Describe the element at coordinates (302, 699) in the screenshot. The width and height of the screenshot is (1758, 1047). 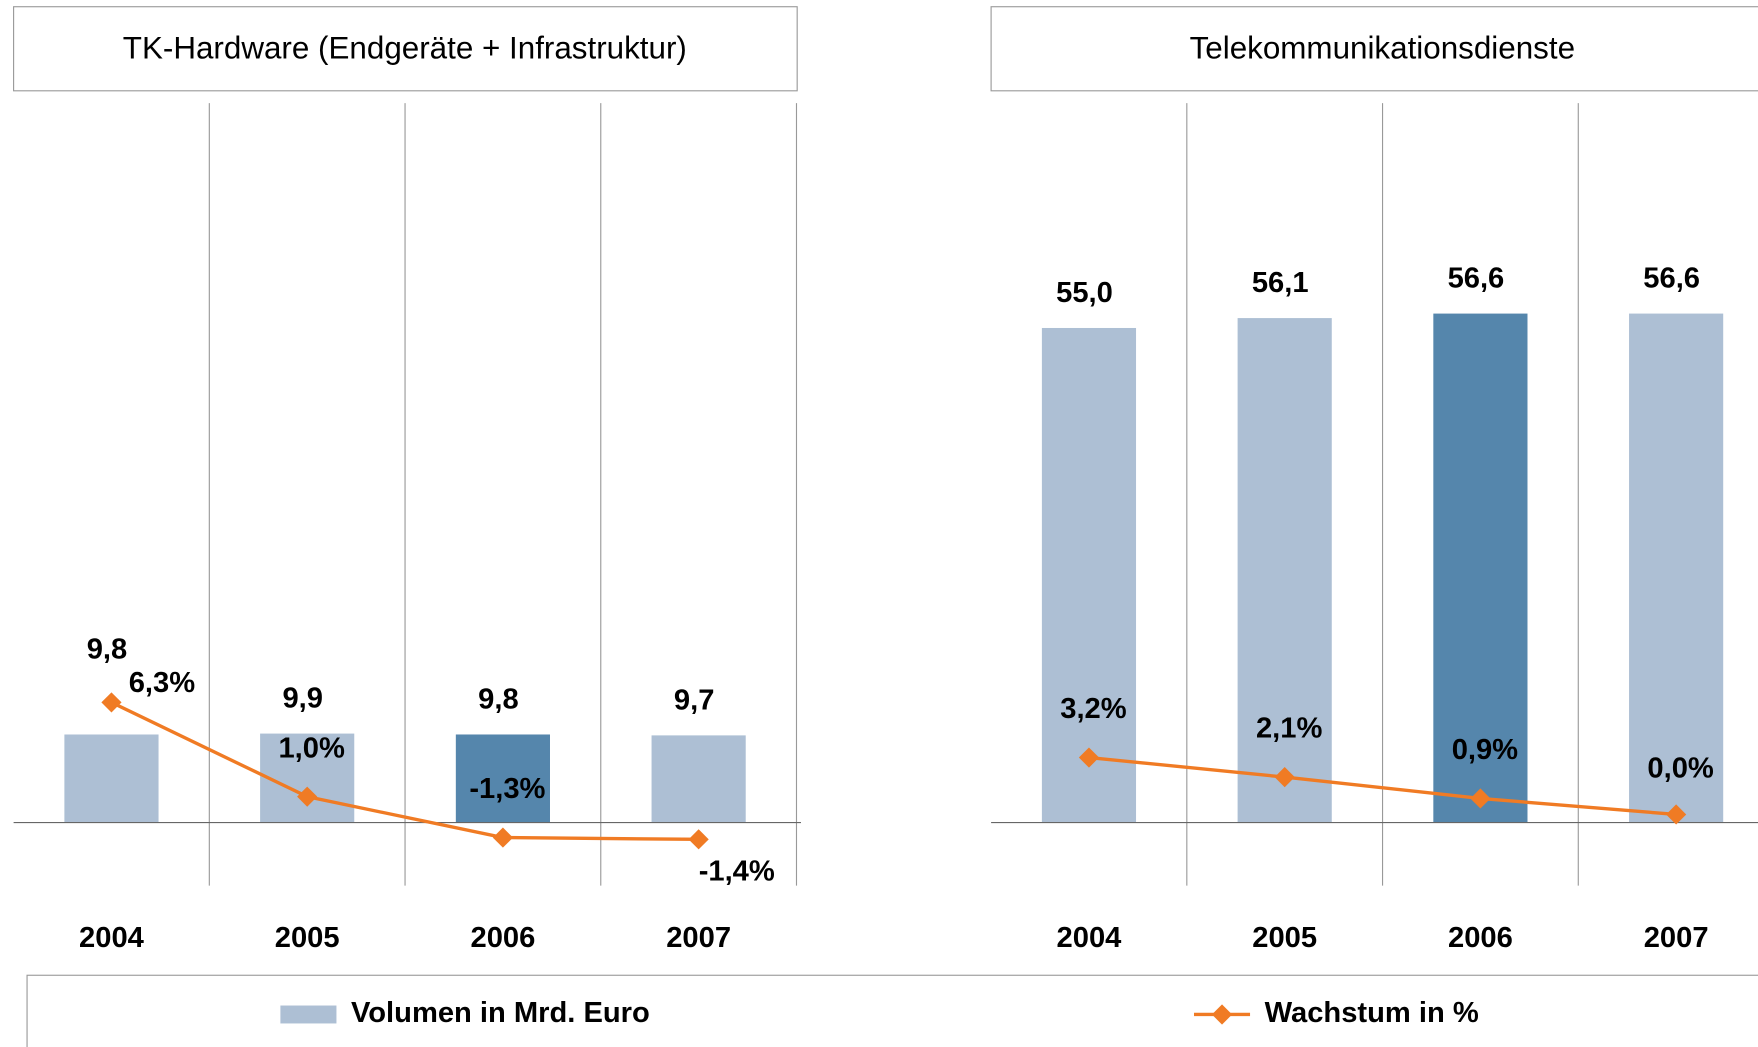
I see `data-label: 9,9` at that location.